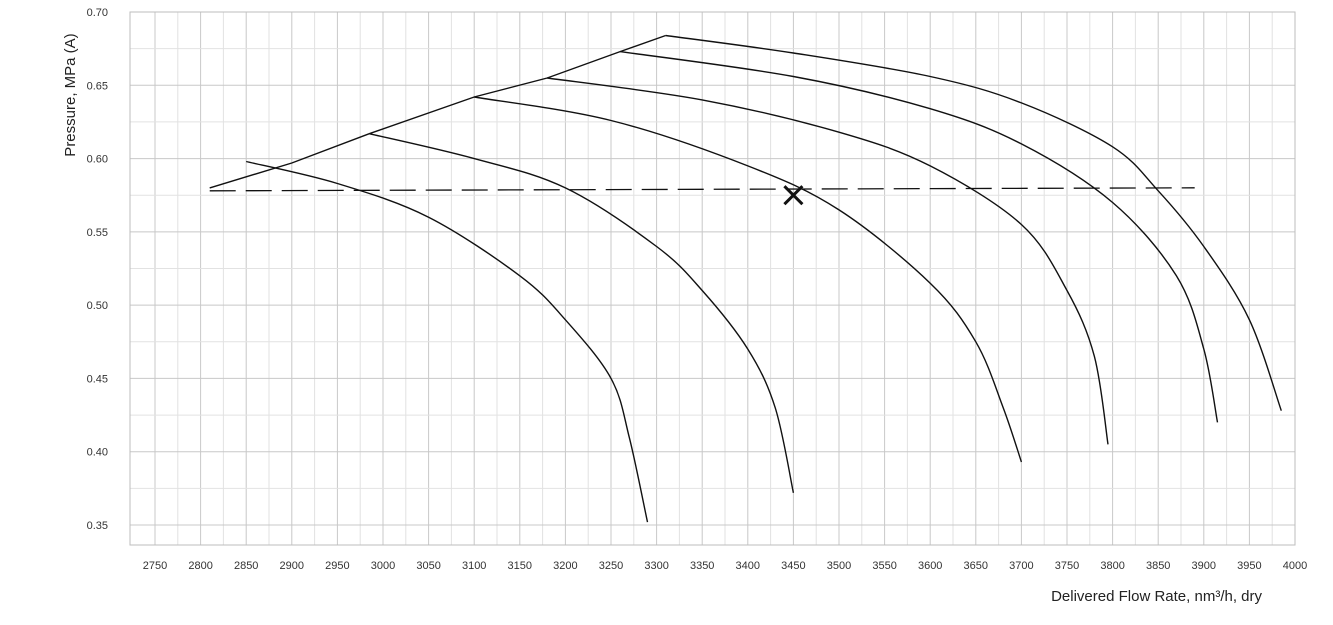 The image size is (1333, 625). I want to click on y-tick-label: 0.40, so click(97, 453).